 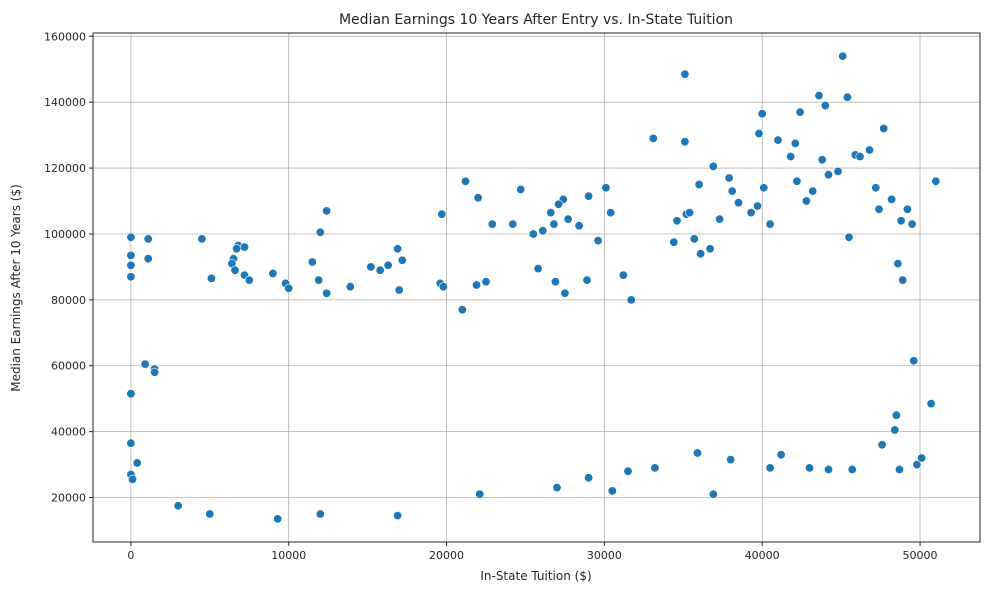 I want to click on x-axis-label: In-State Tuition ($), so click(x=535, y=576).